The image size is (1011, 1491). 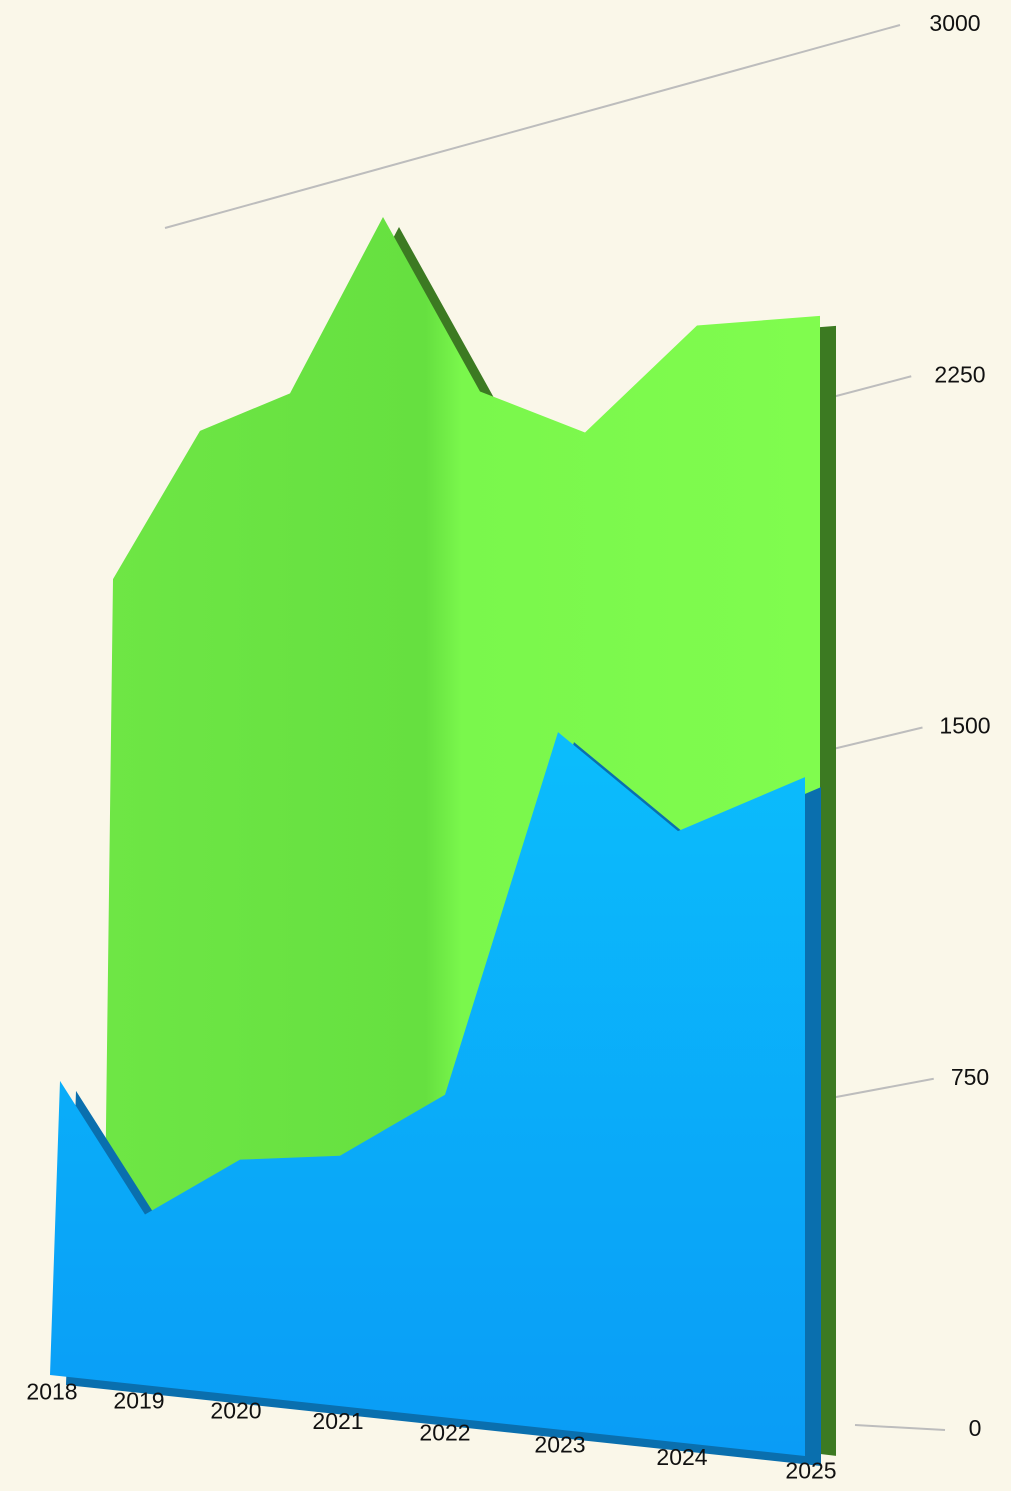 I want to click on y-tick-label: 2250, so click(x=959, y=374).